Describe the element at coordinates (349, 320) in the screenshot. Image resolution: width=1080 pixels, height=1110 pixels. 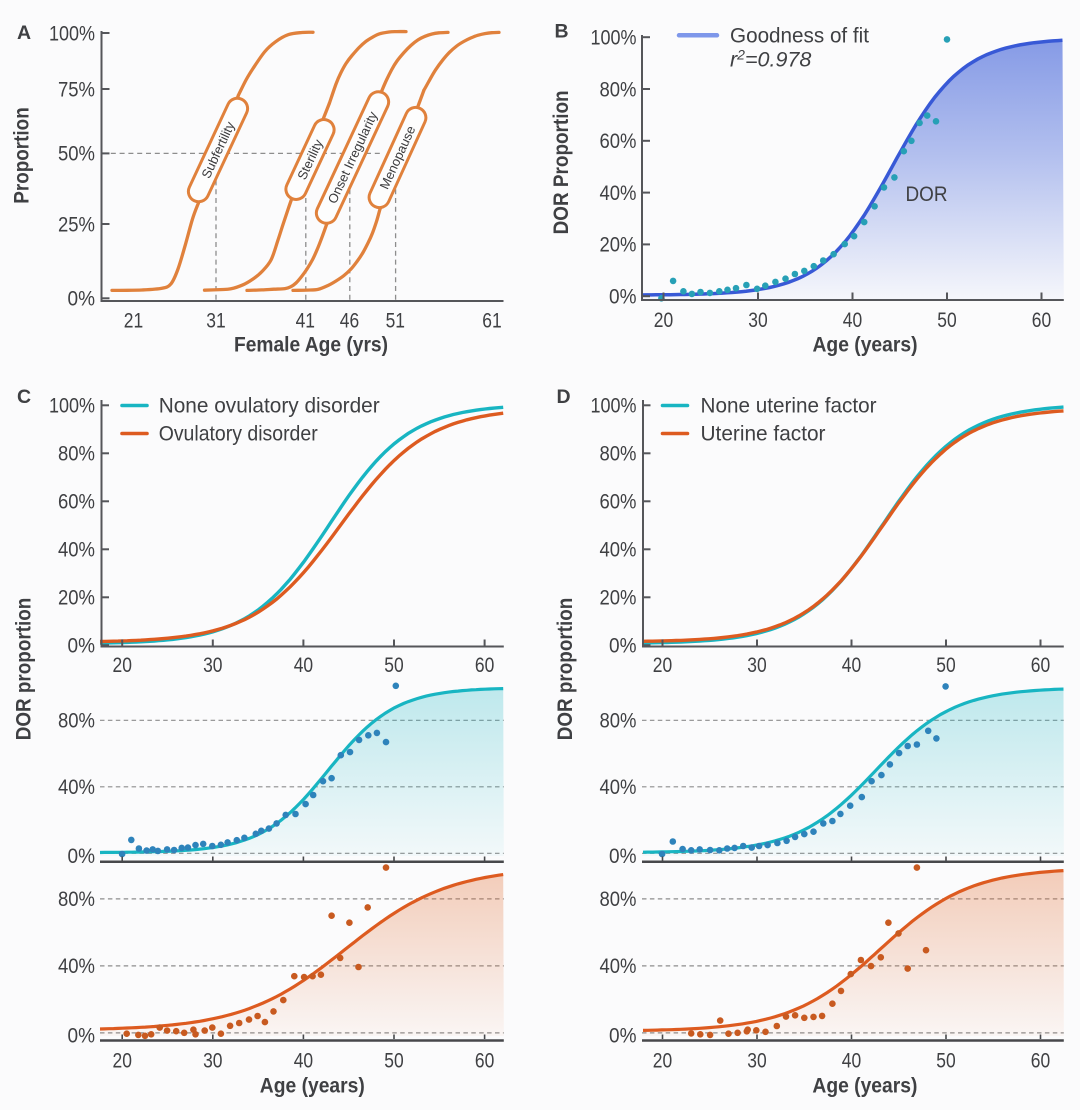
I see `svg-text: 46` at that location.